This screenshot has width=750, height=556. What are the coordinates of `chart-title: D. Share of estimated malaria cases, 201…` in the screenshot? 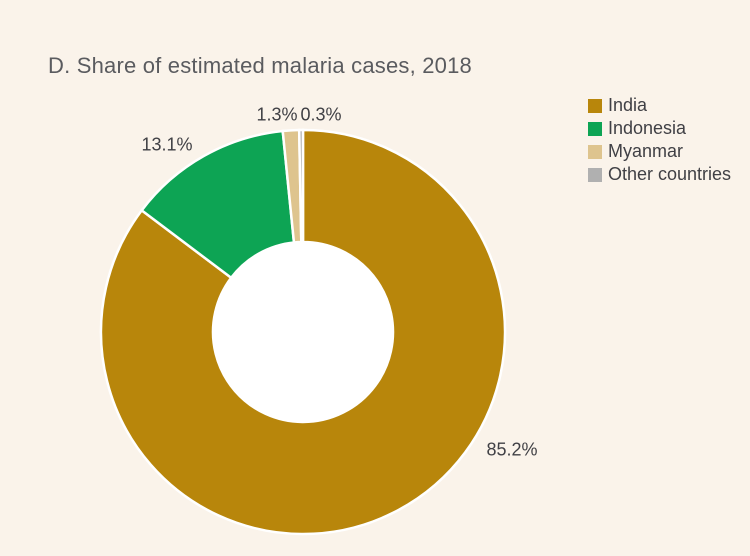 It's located at (260, 65).